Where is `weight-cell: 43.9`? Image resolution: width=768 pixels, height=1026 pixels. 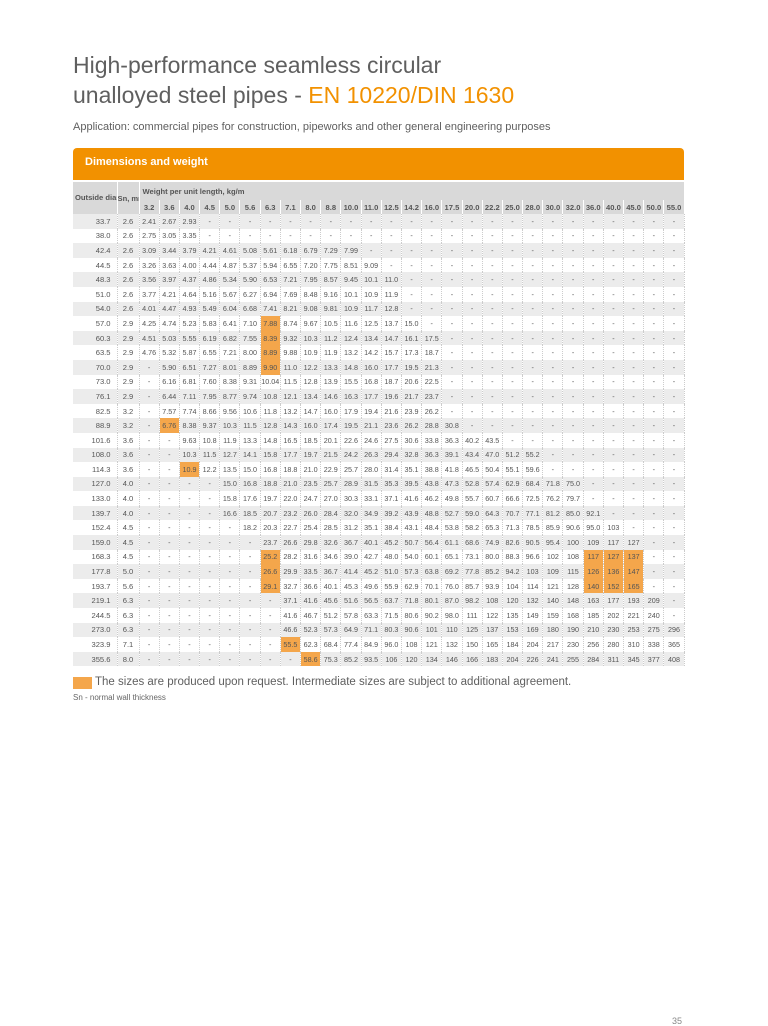
weight-cell: 43.9 is located at coordinates (412, 513).